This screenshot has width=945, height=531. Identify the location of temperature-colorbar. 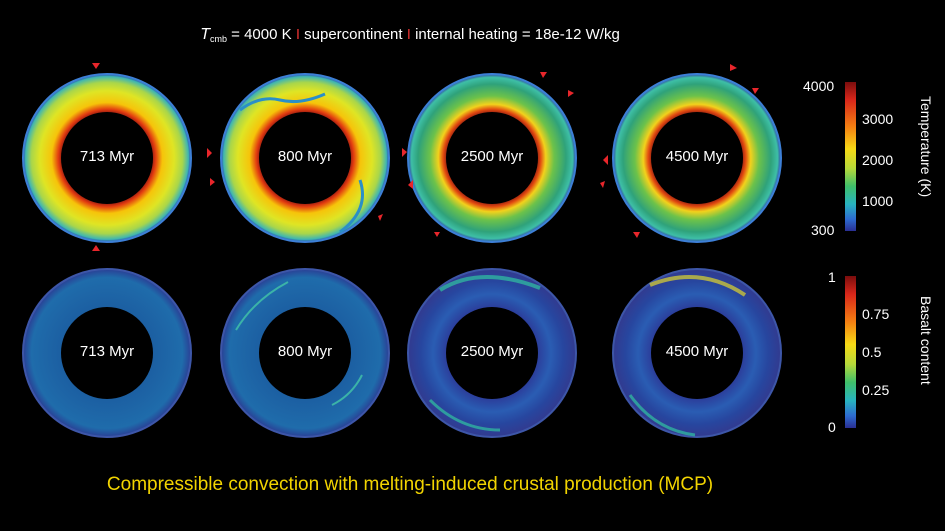
(850, 156).